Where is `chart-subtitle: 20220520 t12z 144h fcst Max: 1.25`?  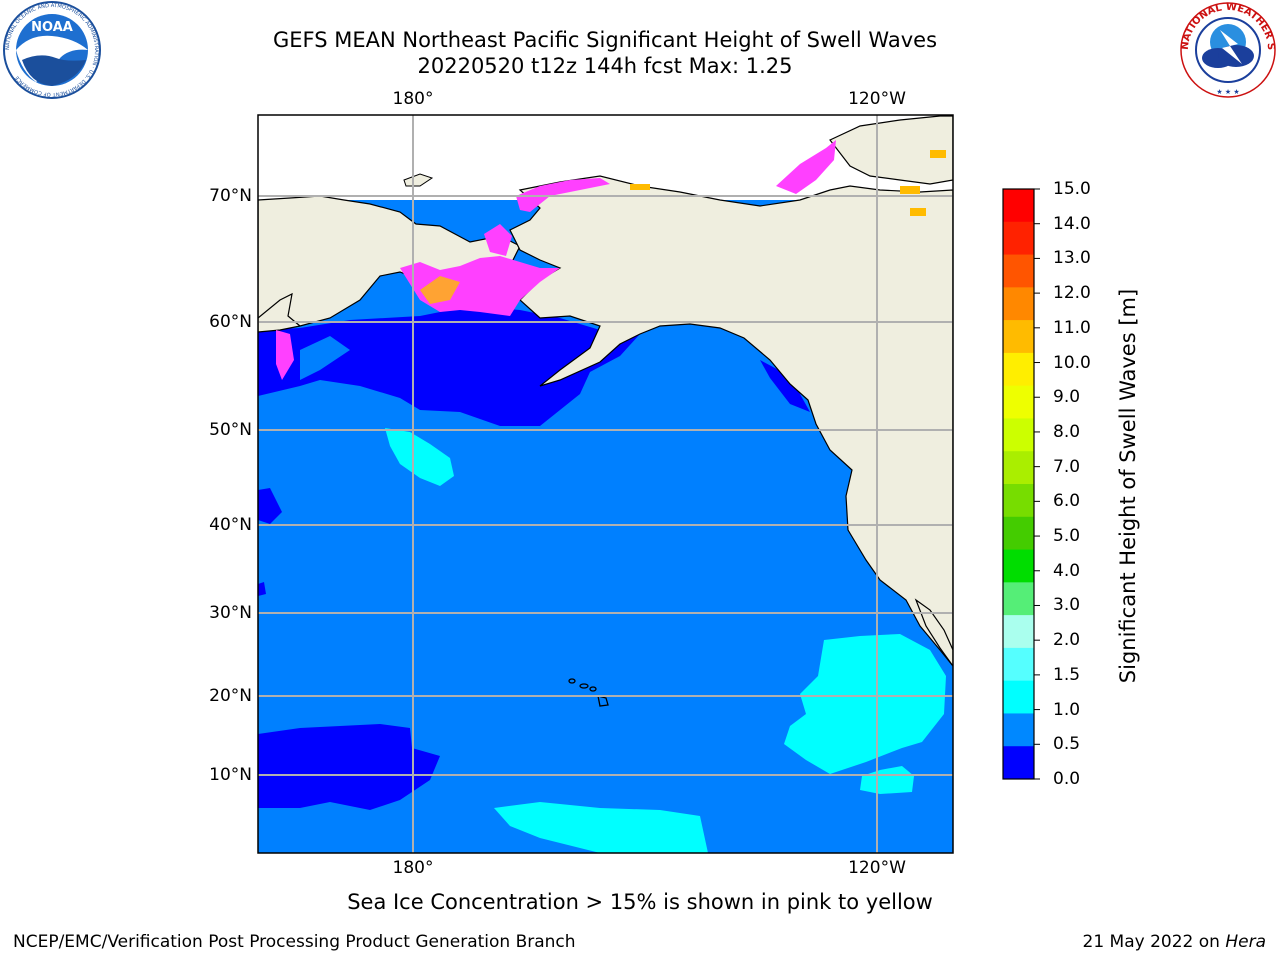 chart-subtitle: 20220520 t12z 144h fcst Max: 1.25 is located at coordinates (605, 66).